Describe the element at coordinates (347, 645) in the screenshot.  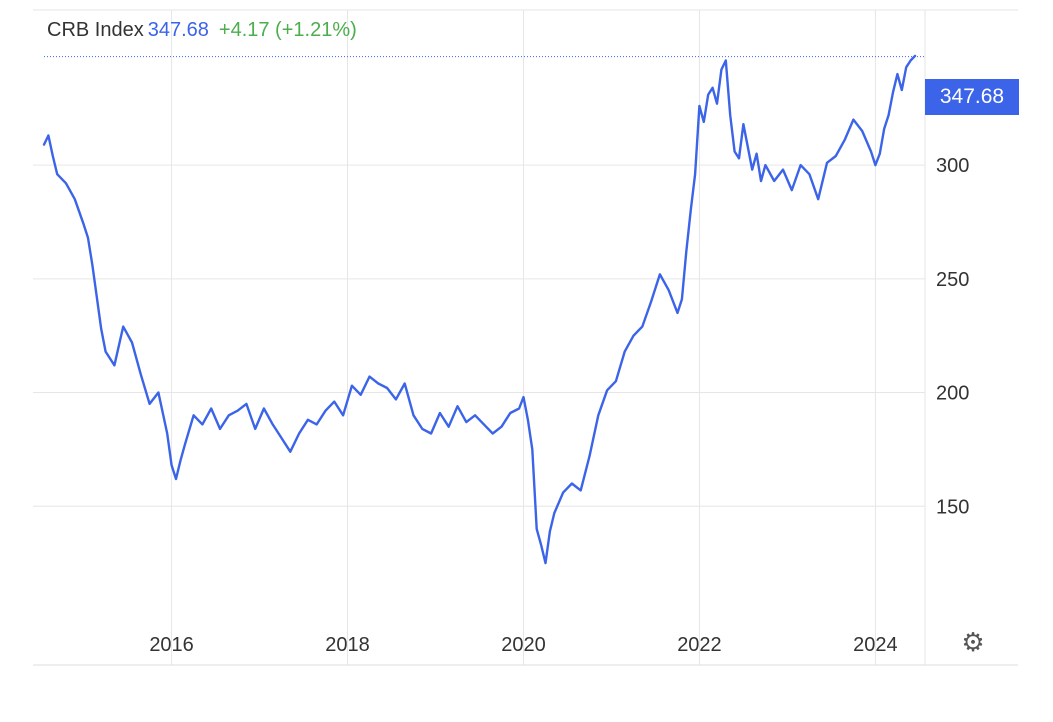
I see `x-tick-label: 2018` at that location.